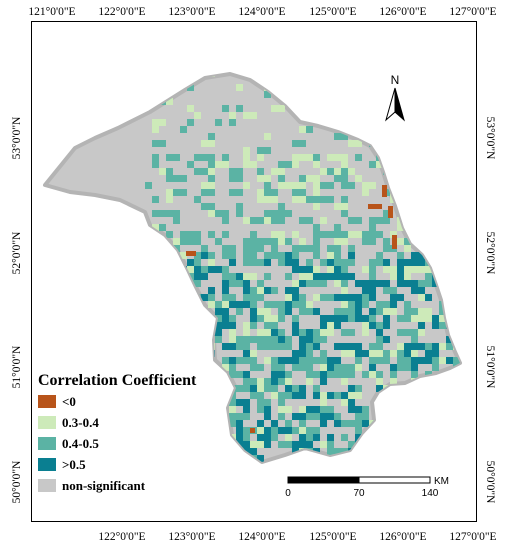  What do you see at coordinates (117, 380) in the screenshot?
I see `legend-title: Correlation Coefficient` at bounding box center [117, 380].